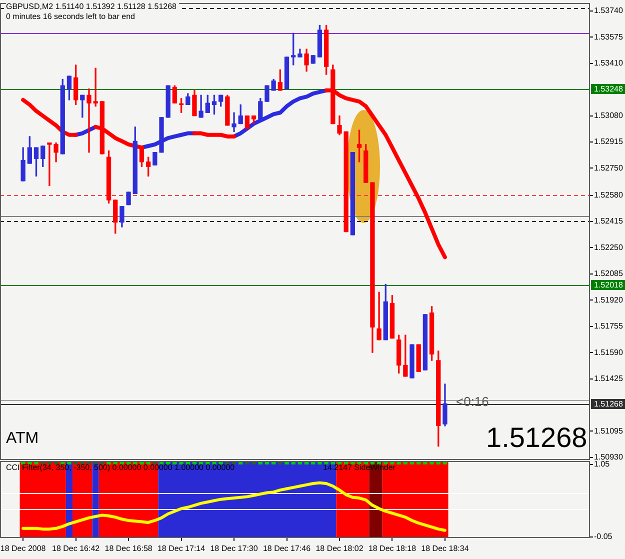  Describe the element at coordinates (609, 378) in the screenshot. I see `y-tick-label: 1.51425` at that location.